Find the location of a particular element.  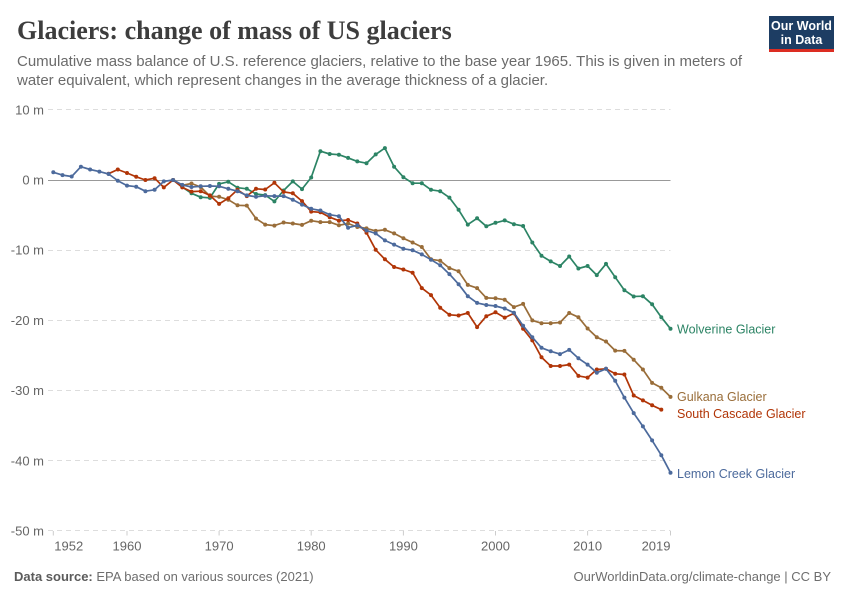

svg-text: South Cascade Glacier is located at coordinates (741, 414).